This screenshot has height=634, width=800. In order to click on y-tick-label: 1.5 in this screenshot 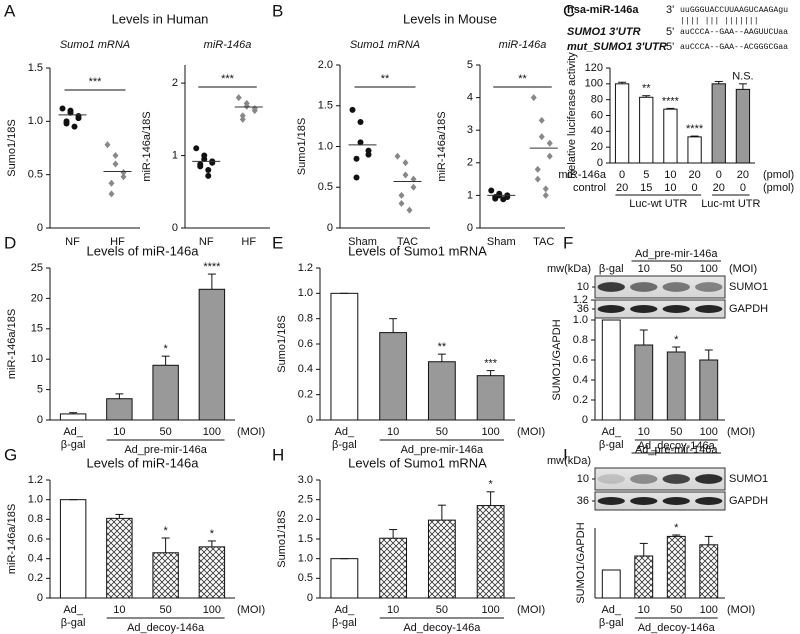, I will do `click(35, 68)`.